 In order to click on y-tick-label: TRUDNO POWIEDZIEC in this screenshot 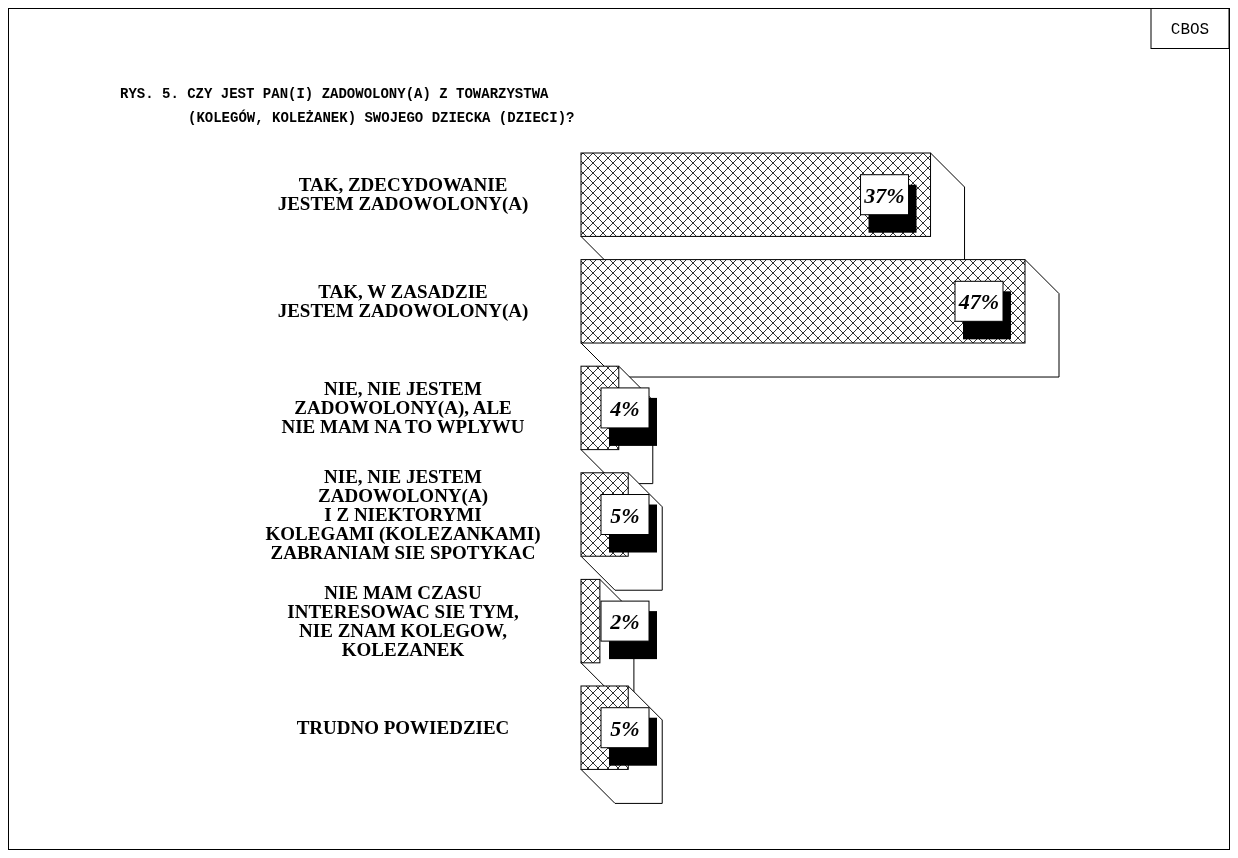, I will do `click(403, 727)`.